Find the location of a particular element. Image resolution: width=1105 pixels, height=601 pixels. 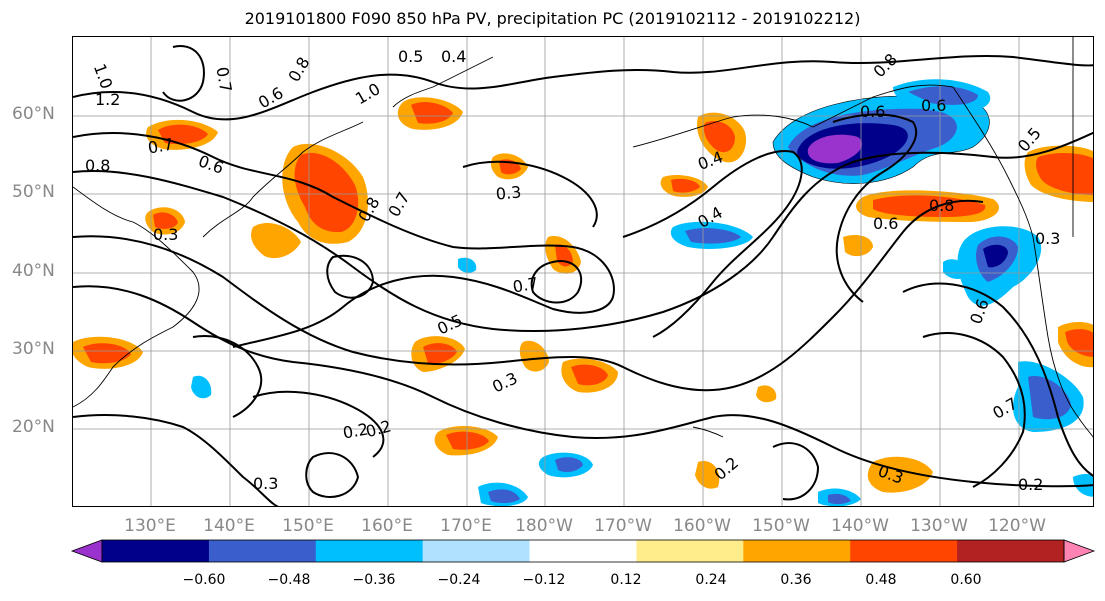

lon-label: 140°E is located at coordinates (229, 526).